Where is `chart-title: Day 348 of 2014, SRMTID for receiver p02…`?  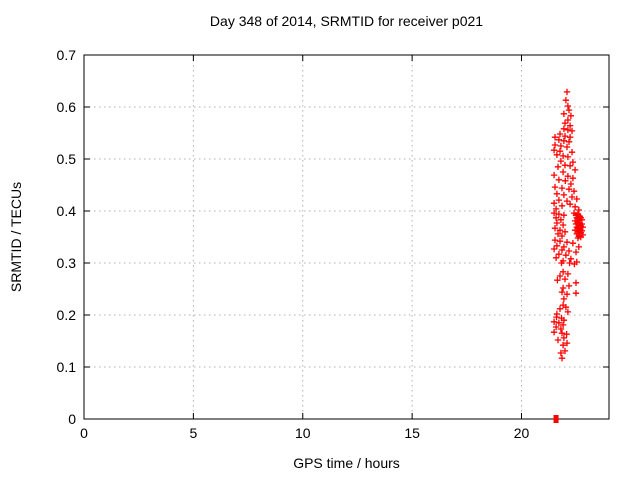 chart-title: Day 348 of 2014, SRMTID for receiver p02… is located at coordinates (346, 21).